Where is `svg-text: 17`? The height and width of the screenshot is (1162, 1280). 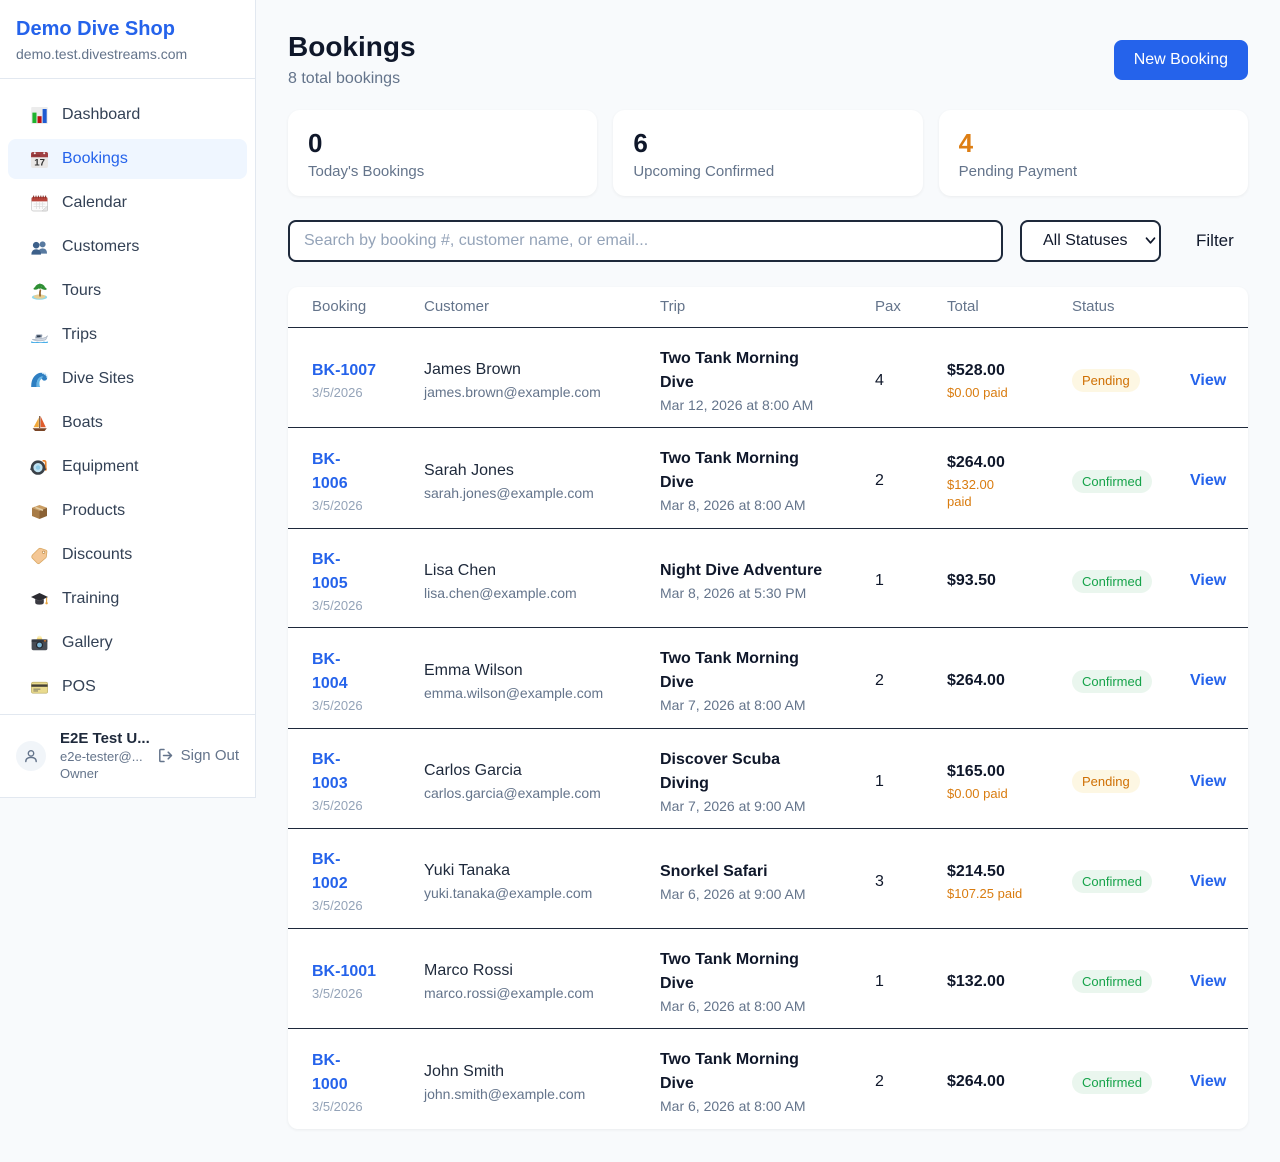
svg-text: 17 is located at coordinates (39, 162).